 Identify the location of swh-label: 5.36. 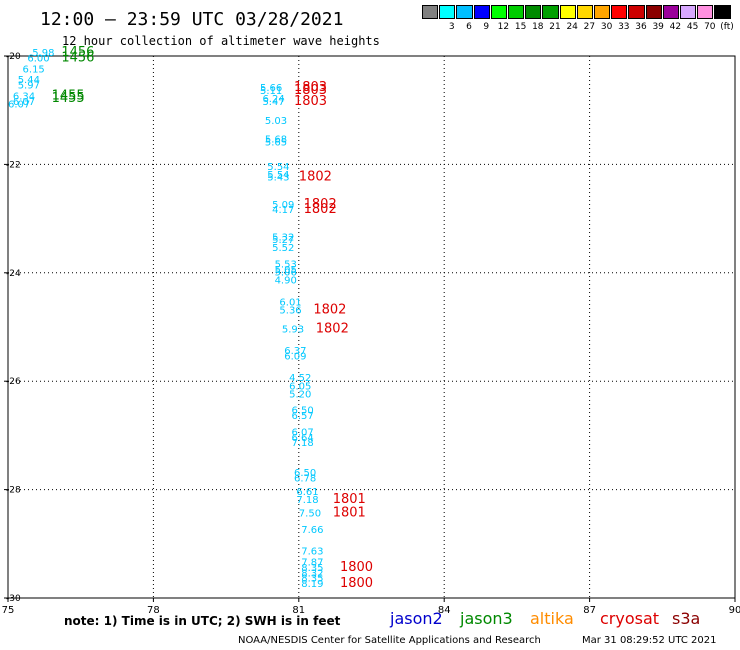
(290, 310).